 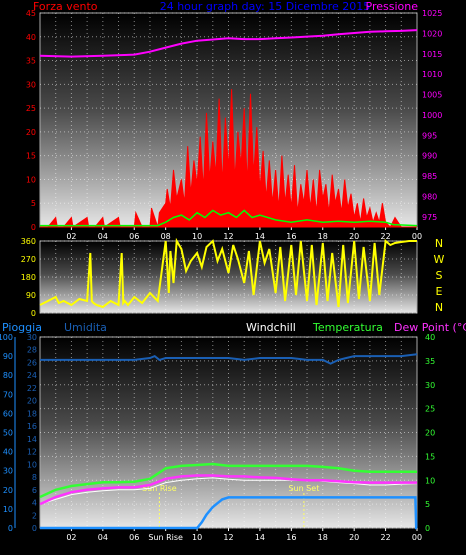 What do you see at coordinates (430, 409) in the screenshot?
I see `temperature-y-tick-label: 25` at bounding box center [430, 409].